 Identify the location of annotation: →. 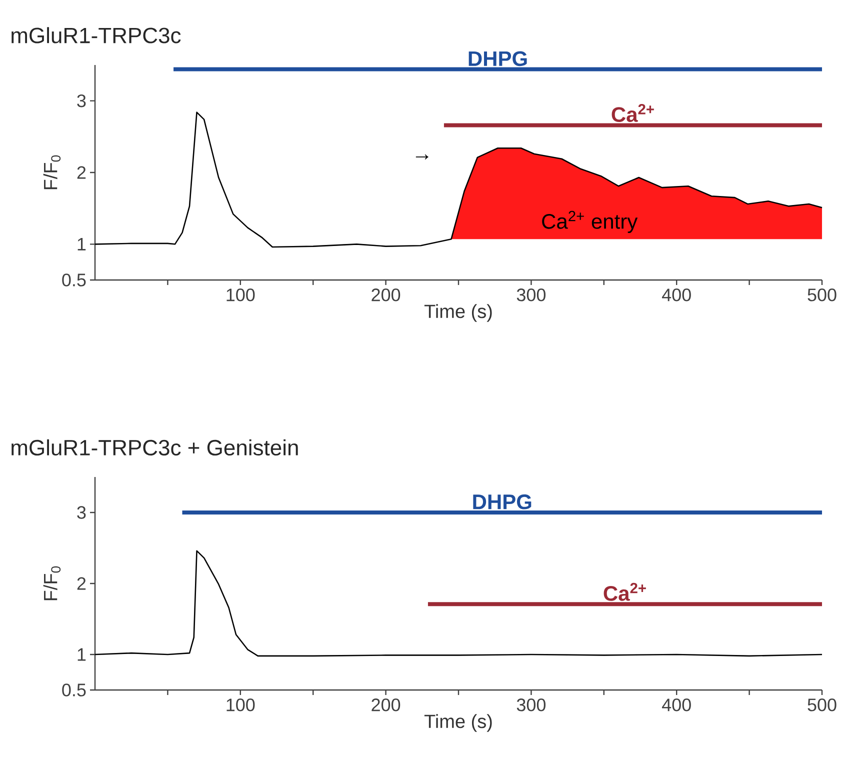
(422, 157).